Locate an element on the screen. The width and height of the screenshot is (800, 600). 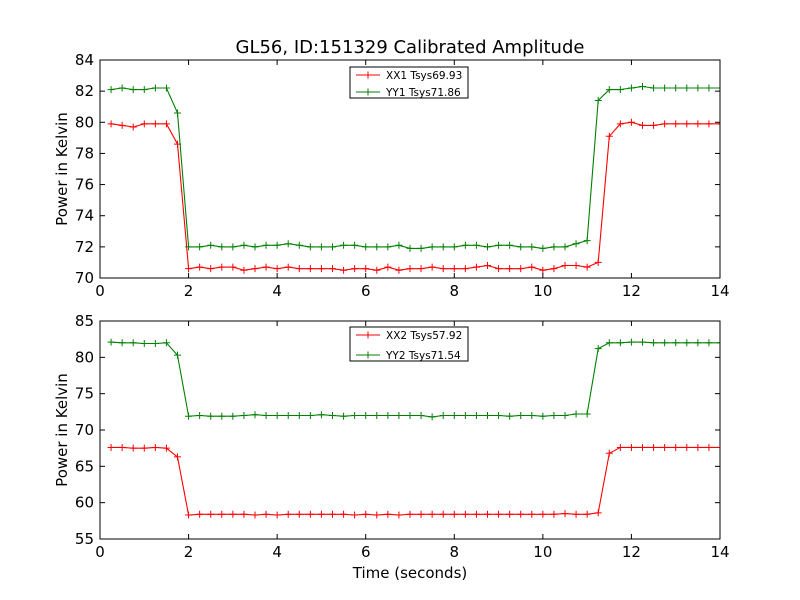
x-axis-label: Time (seconds) is located at coordinates (410, 573).